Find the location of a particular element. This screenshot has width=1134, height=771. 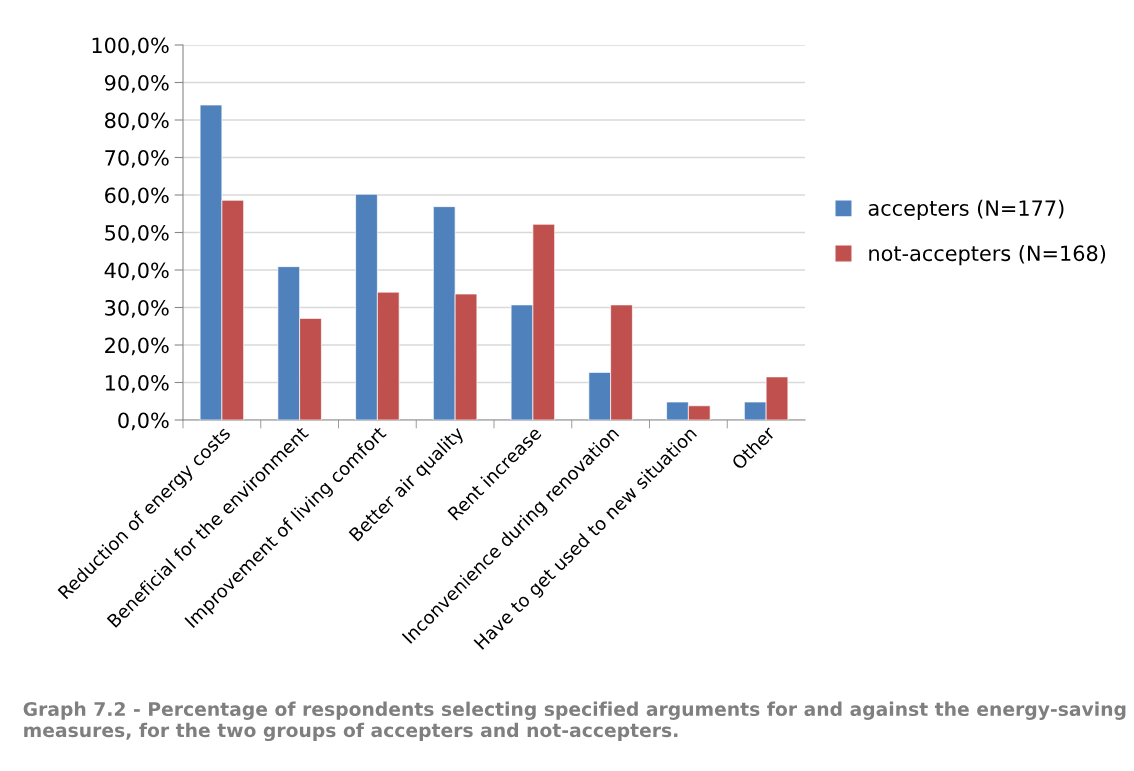

legend-label: not-accepters (N=168) is located at coordinates (987, 255).